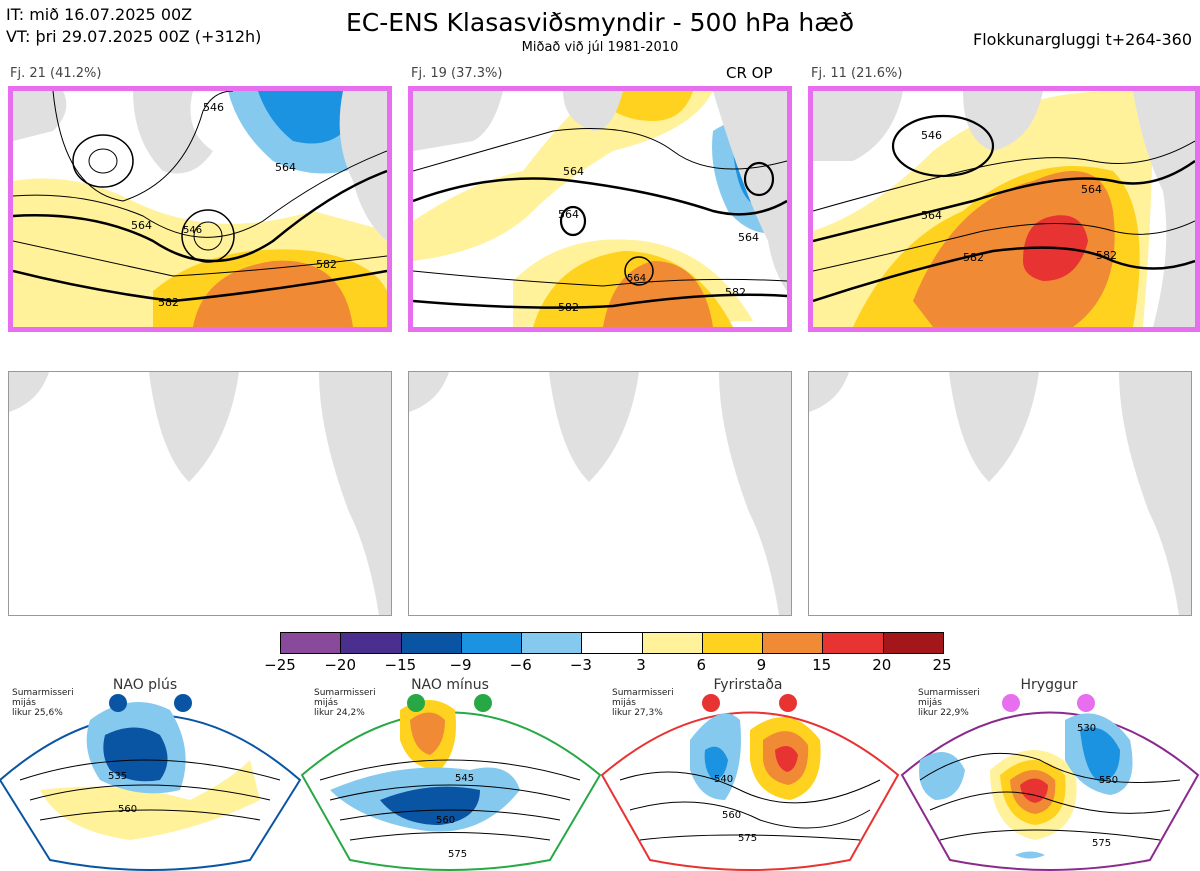 The height and width of the screenshot is (871, 1200). Describe the element at coordinates (1050, 782) in the screenshot. I see `regime-ridge: 530 550 575` at that location.